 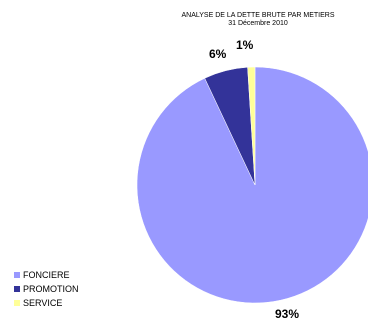 I want to click on legend-item-fonciere: FONCIERE, so click(x=46, y=275).